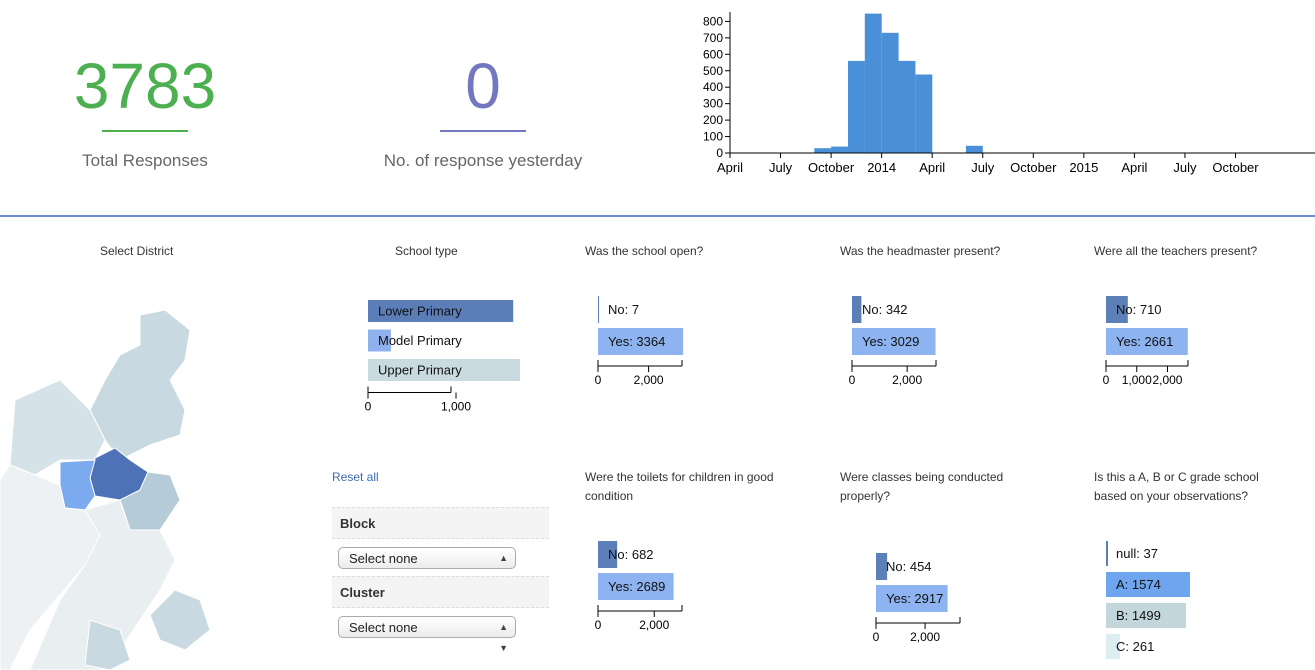 The width and height of the screenshot is (1315, 670). I want to click on select-arrows-icon: ▲▼, so click(503, 637).